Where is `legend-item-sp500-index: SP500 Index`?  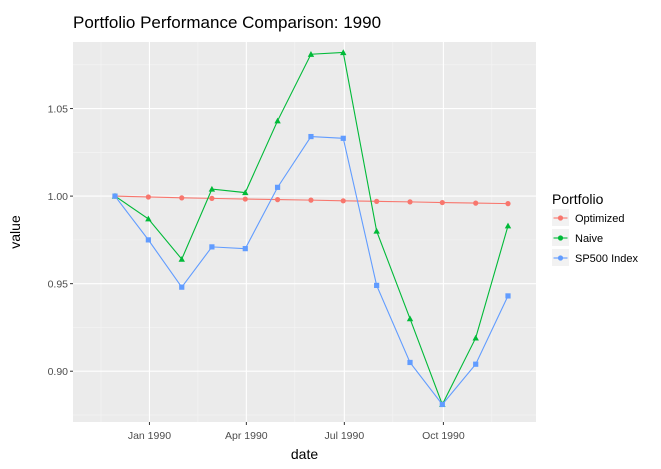
legend-item-sp500-index: SP500 Index is located at coordinates (595, 257).